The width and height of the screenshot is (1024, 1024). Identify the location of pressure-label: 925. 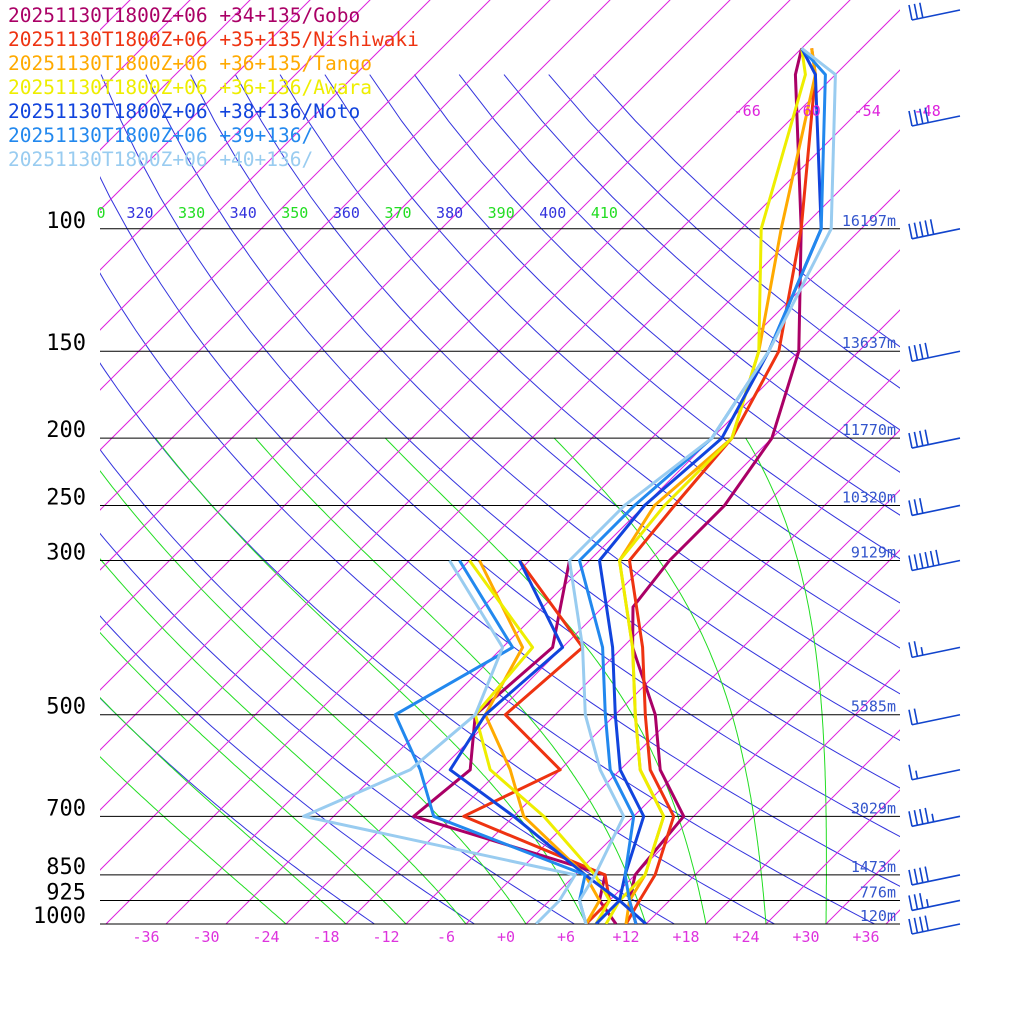
(66, 892).